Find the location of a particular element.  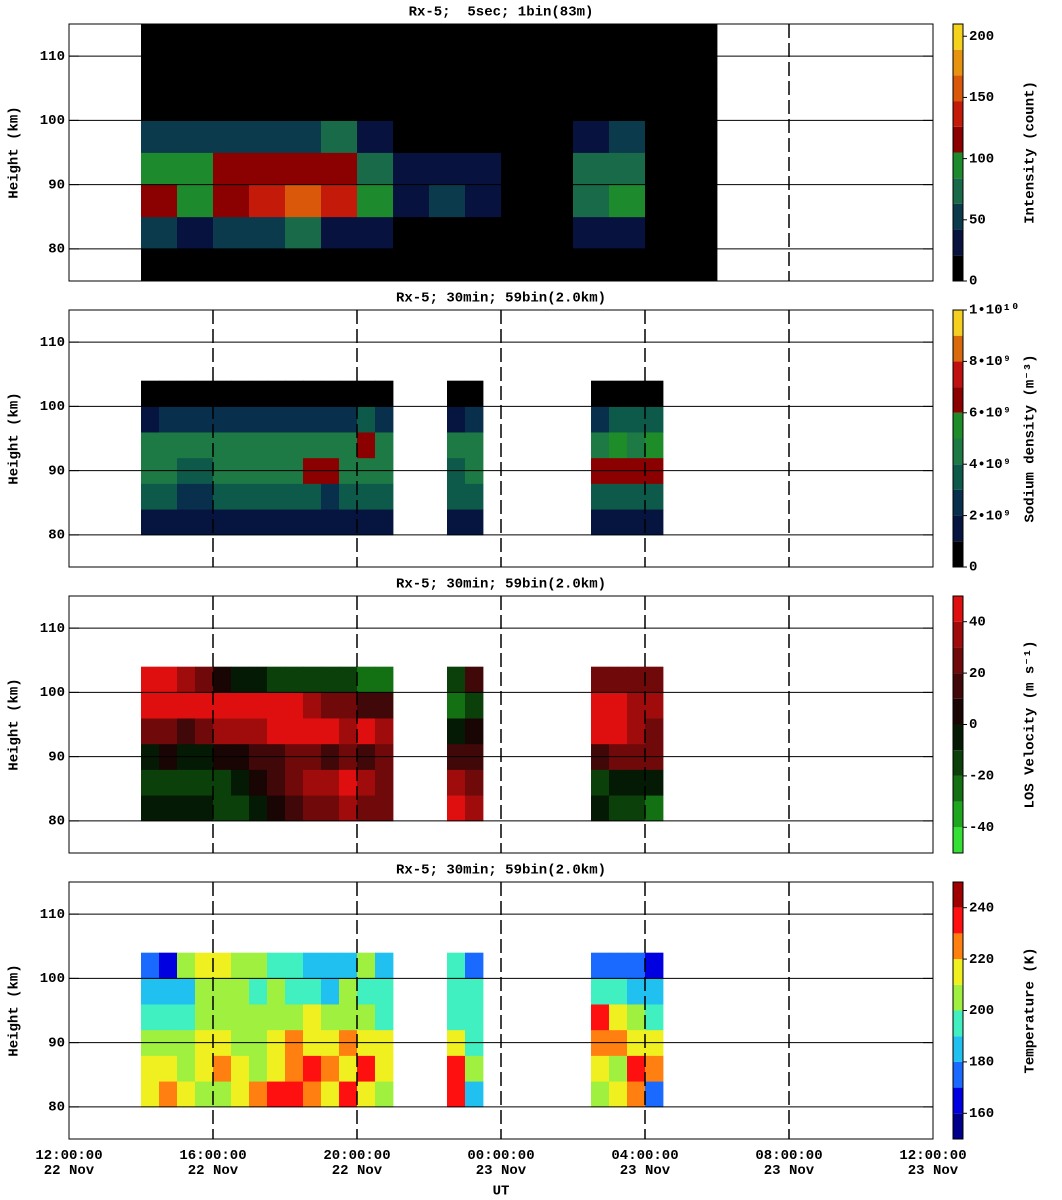

colorbar-tick-label: 180 is located at coordinates (981, 1063).